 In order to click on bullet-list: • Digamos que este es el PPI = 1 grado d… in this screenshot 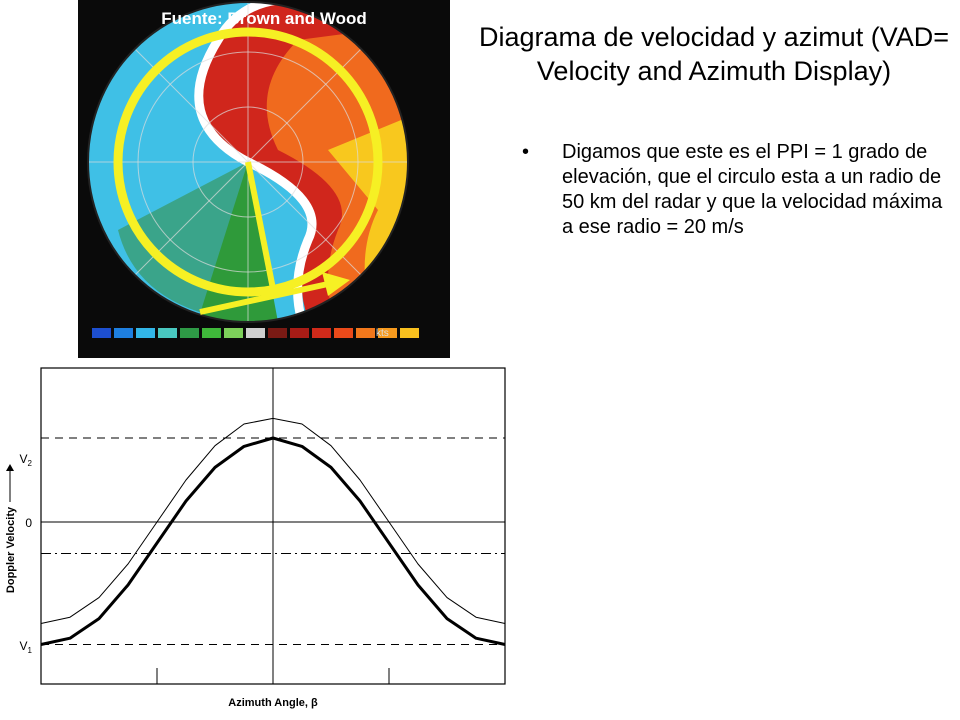, I will do `click(735, 190)`.